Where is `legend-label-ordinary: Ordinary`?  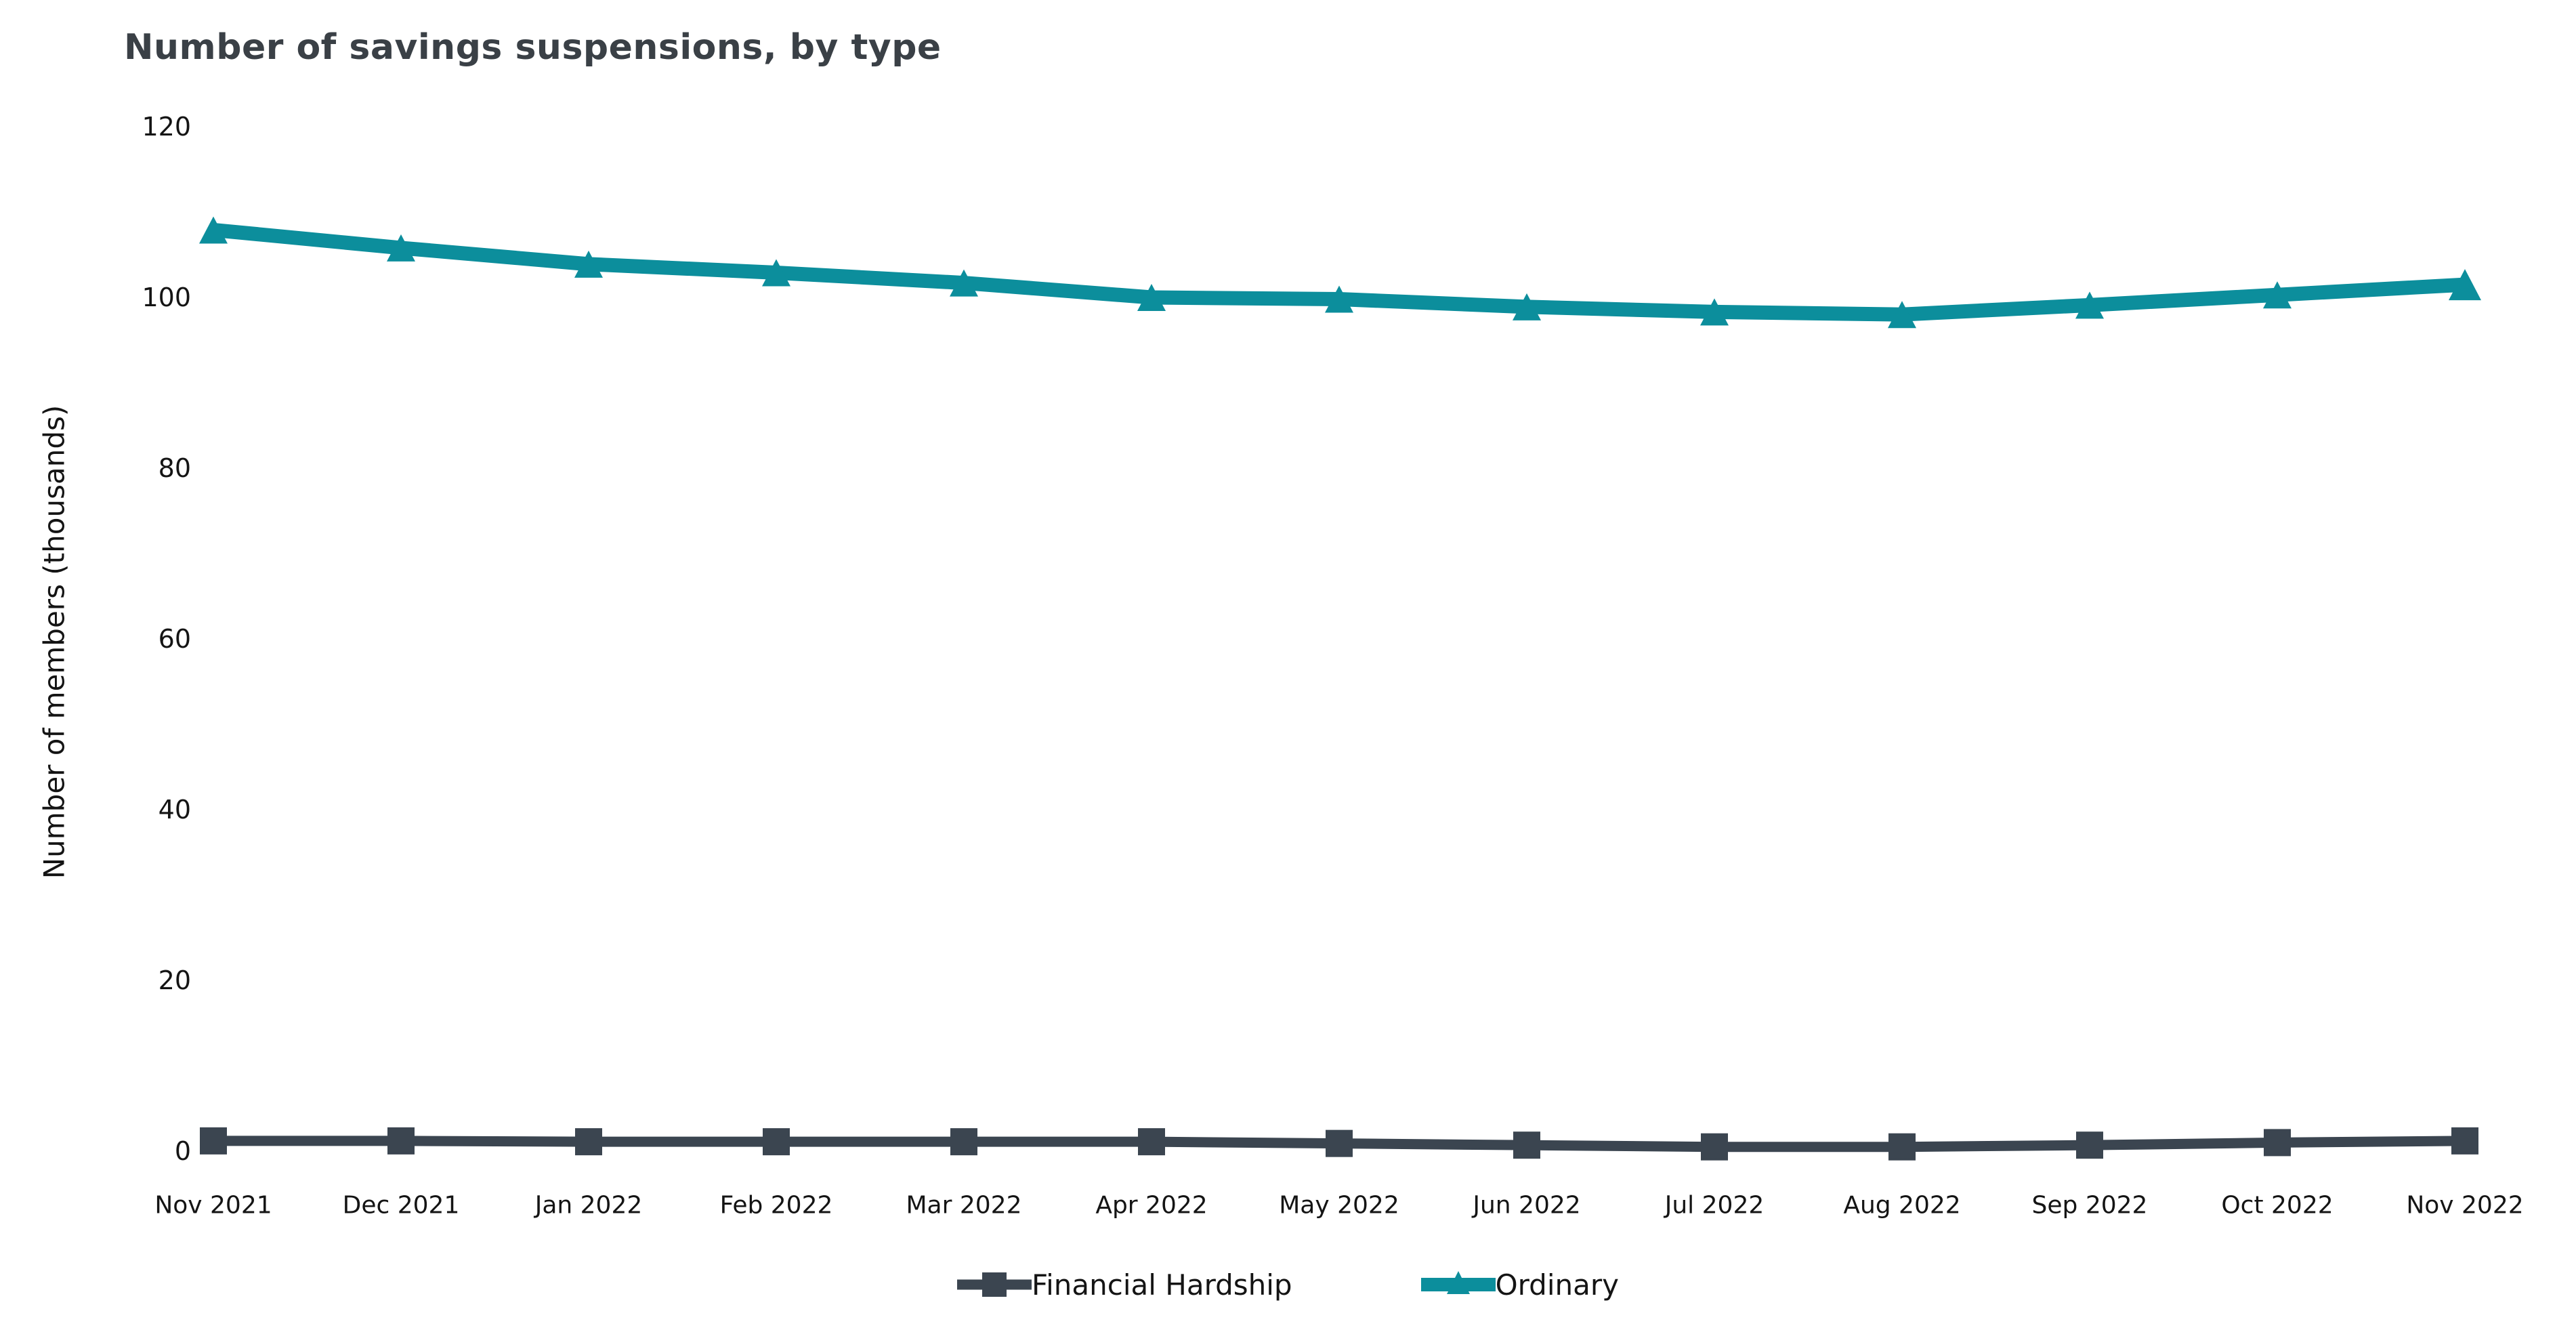
legend-label-ordinary: Ordinary is located at coordinates (1557, 1285).